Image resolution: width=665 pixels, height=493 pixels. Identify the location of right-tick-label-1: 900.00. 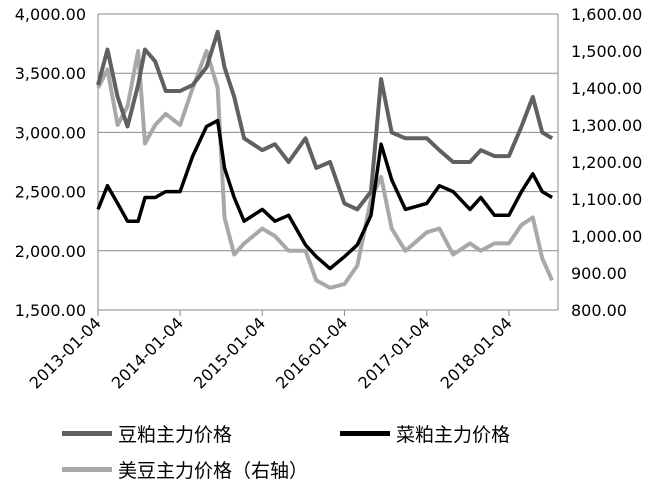
(599, 273).